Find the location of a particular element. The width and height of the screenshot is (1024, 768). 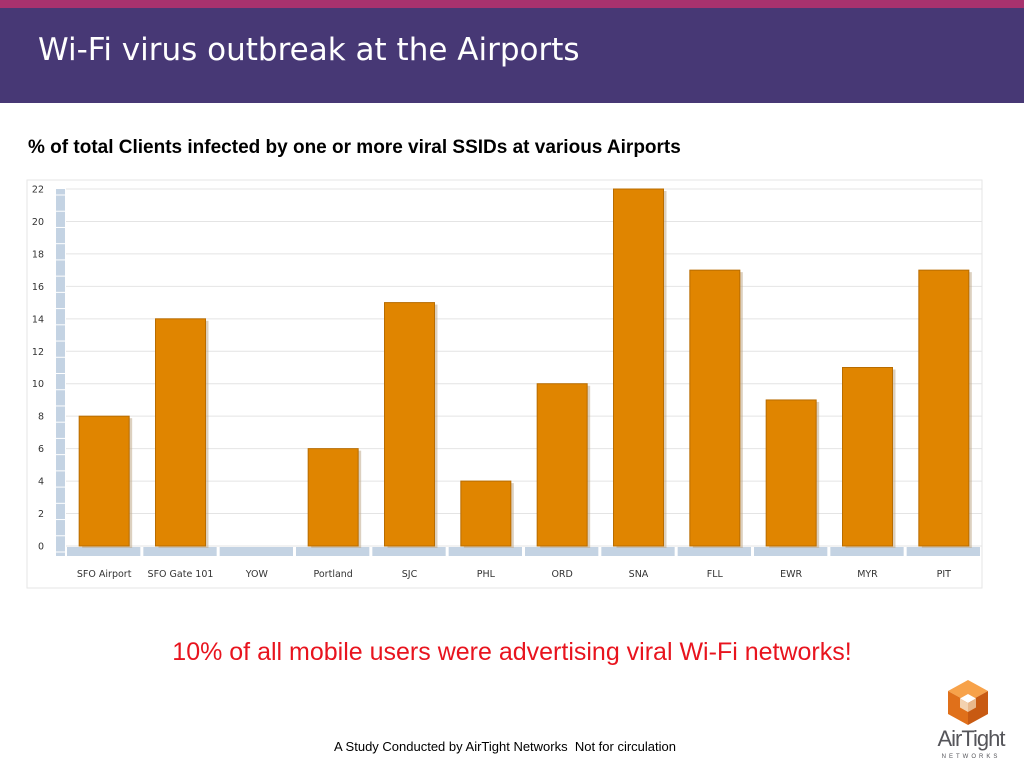

y-tick-label: 8 is located at coordinates (41, 417).